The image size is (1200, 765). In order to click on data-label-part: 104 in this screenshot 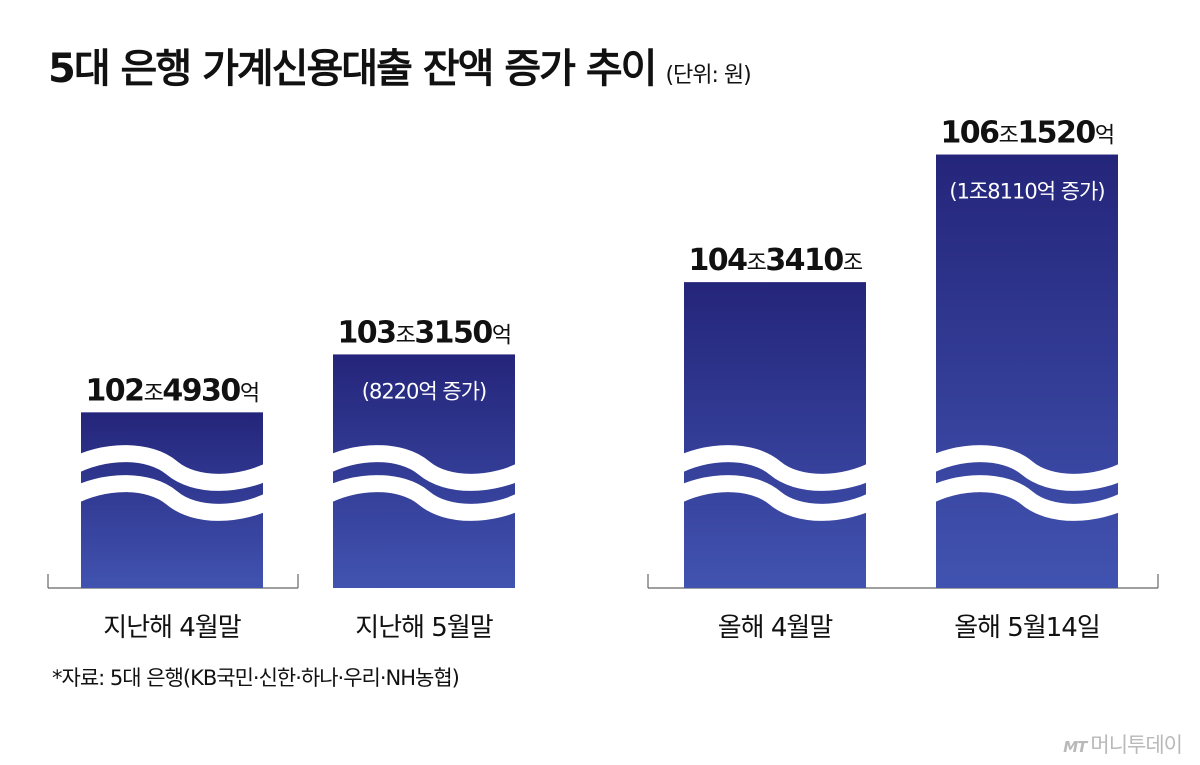, I will do `click(717, 260)`.